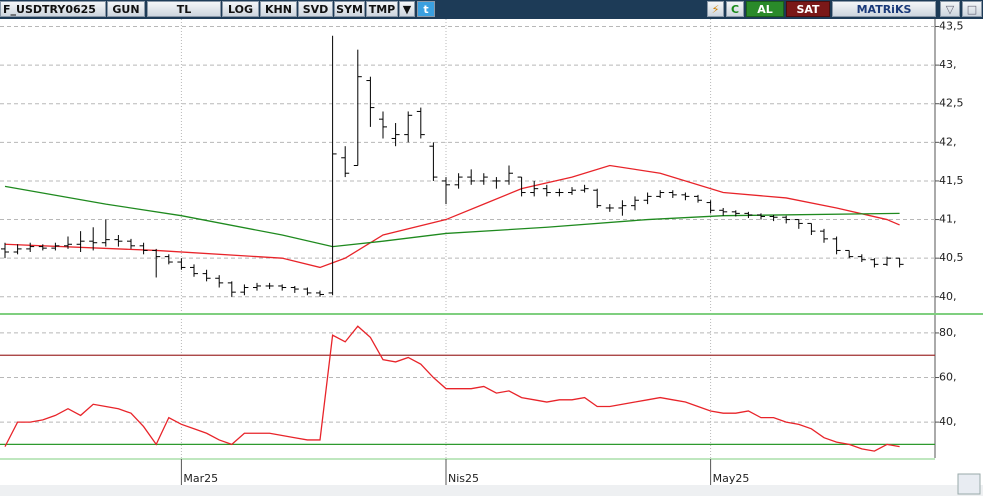  What do you see at coordinates (765, 9) in the screenshot?
I see `buy: AL` at bounding box center [765, 9].